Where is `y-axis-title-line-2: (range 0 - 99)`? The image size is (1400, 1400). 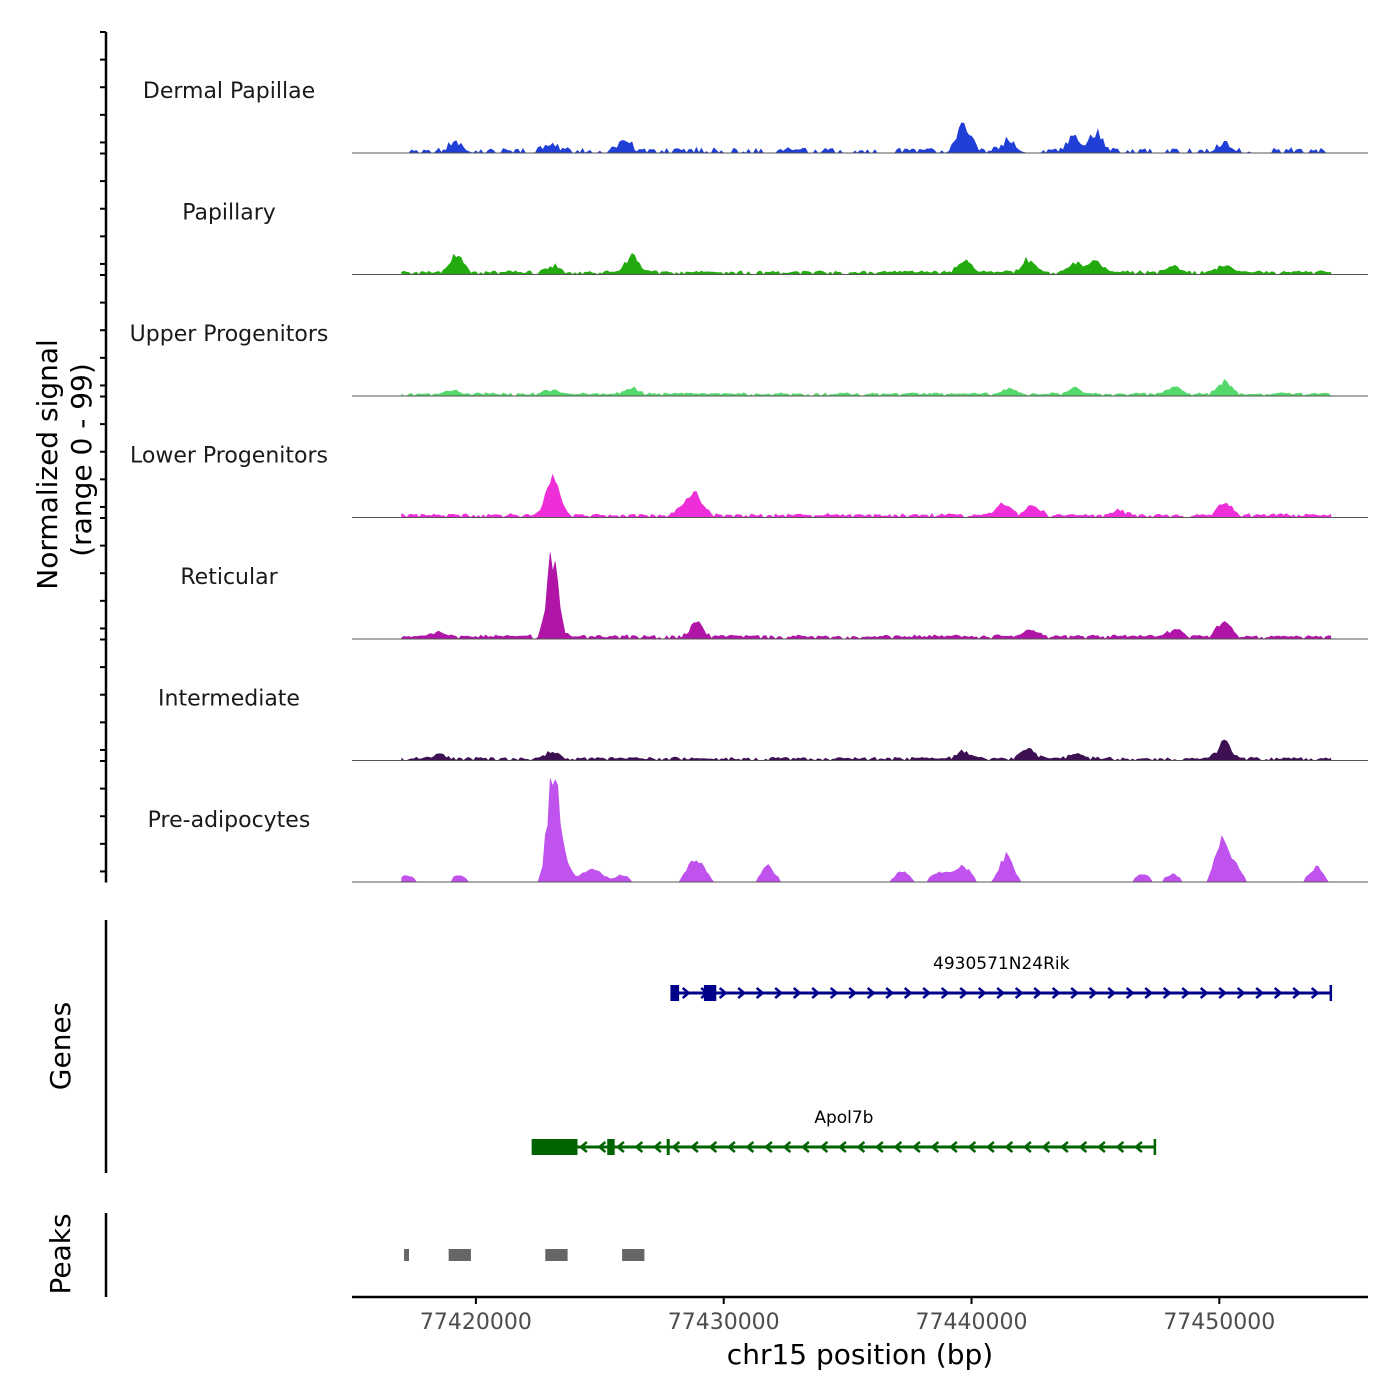
y-axis-title-line-2: (range 0 - 99) is located at coordinates (81, 460).